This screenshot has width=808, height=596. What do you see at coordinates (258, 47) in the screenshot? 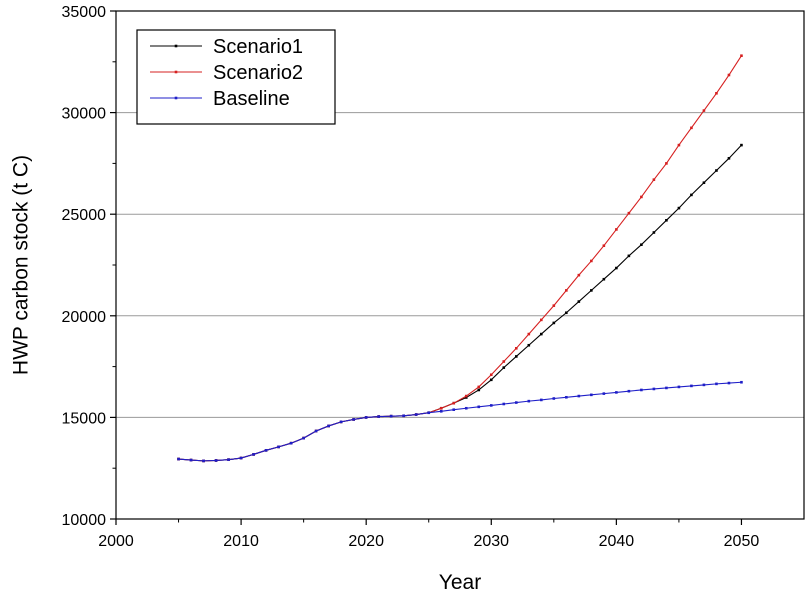
I see `legend-label-scenario1: Scenario1` at bounding box center [258, 47].